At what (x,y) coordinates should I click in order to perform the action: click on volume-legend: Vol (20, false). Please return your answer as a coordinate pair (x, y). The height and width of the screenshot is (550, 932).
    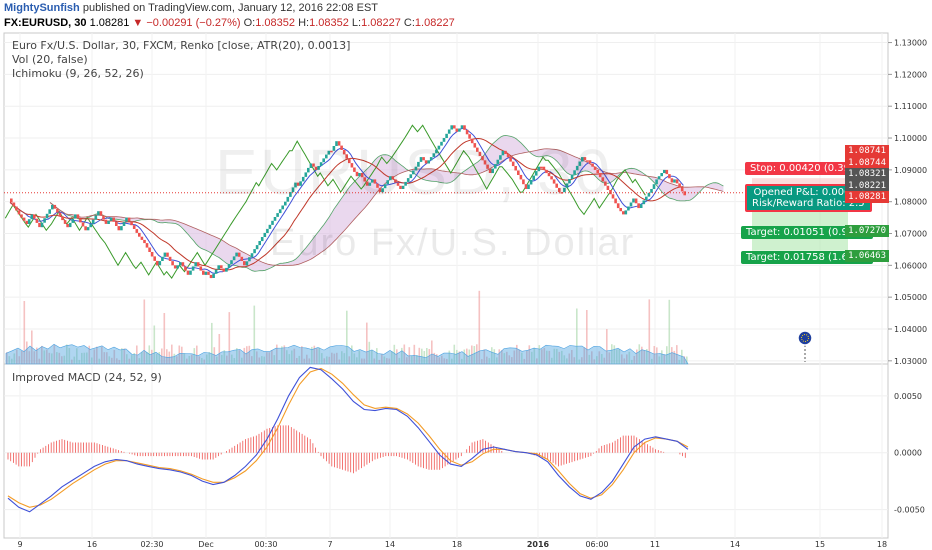
    Looking at the image, I should click on (50, 59).